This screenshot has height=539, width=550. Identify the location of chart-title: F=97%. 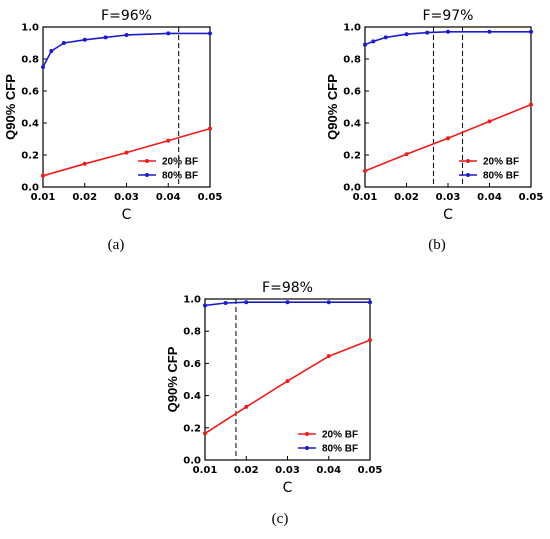
(448, 16).